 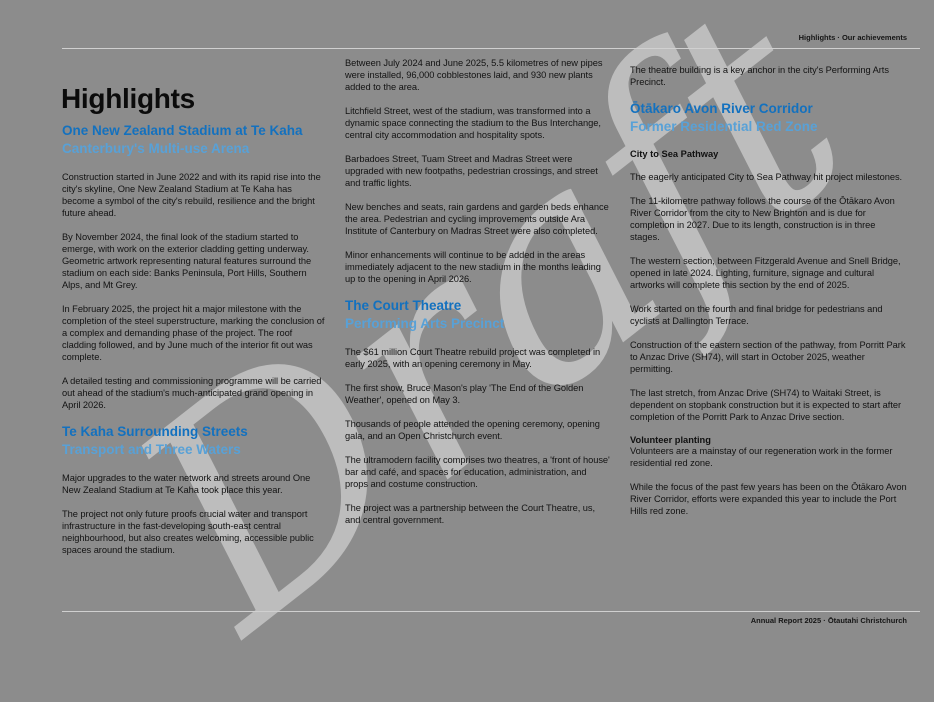 What do you see at coordinates (670, 440) in the screenshot?
I see `subsection-heading-volunteer-planting: Volunteer planting` at bounding box center [670, 440].